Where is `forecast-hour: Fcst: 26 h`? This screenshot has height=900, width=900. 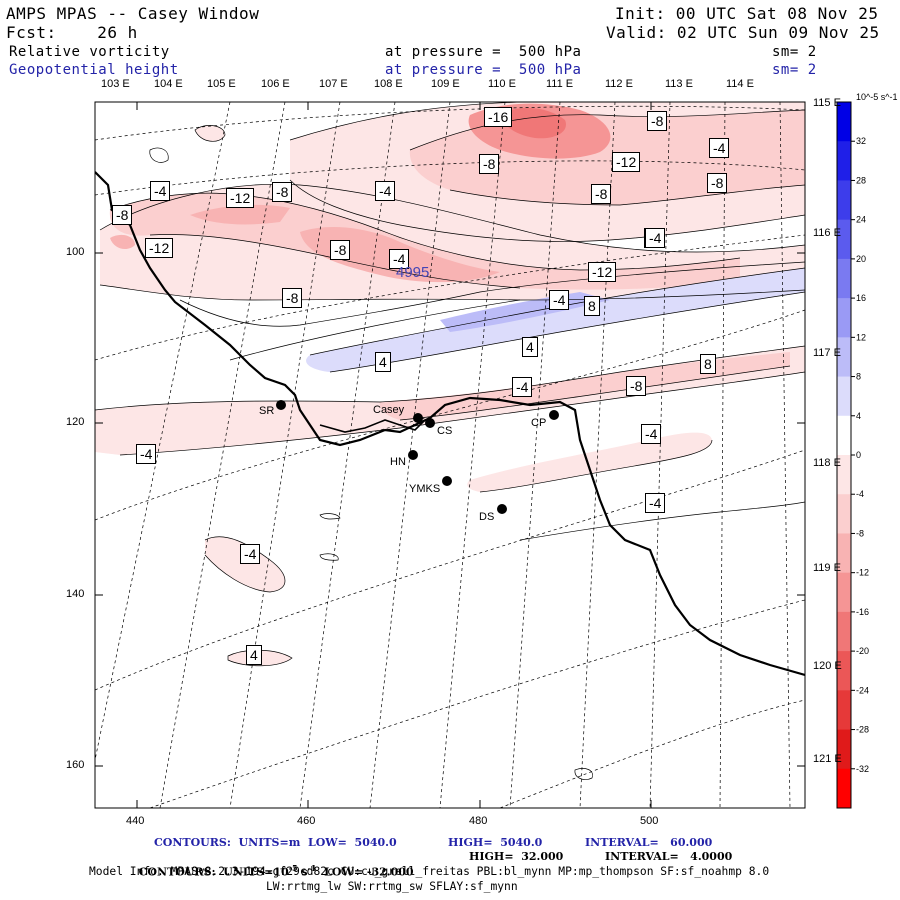 forecast-hour: Fcst: 26 h is located at coordinates (72, 32).